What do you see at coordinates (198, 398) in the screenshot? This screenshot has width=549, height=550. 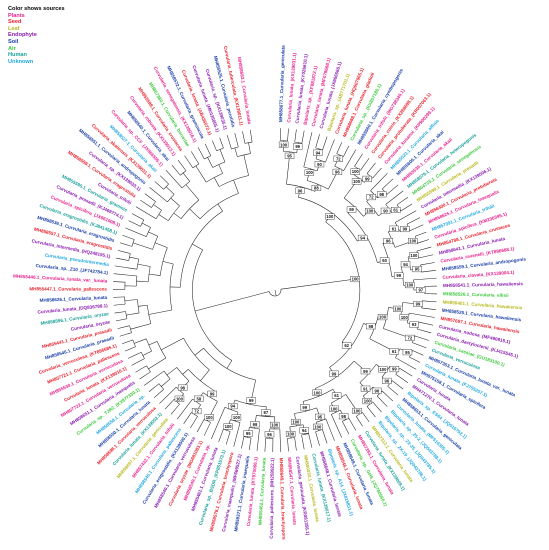 I see `bootstrap-value: 58` at bounding box center [198, 398].